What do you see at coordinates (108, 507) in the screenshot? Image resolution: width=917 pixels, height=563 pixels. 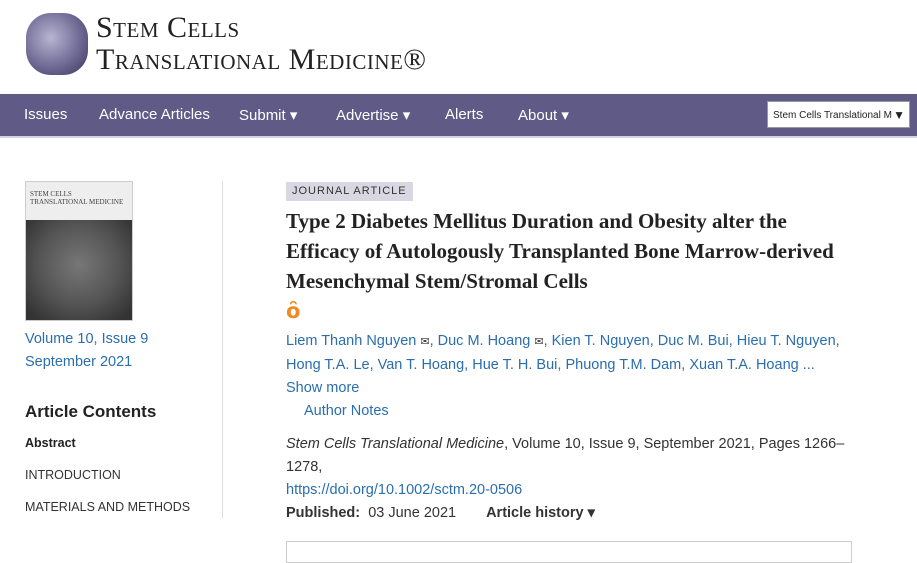 I see `toc-methods: MATERIALS AND METHODS` at bounding box center [108, 507].